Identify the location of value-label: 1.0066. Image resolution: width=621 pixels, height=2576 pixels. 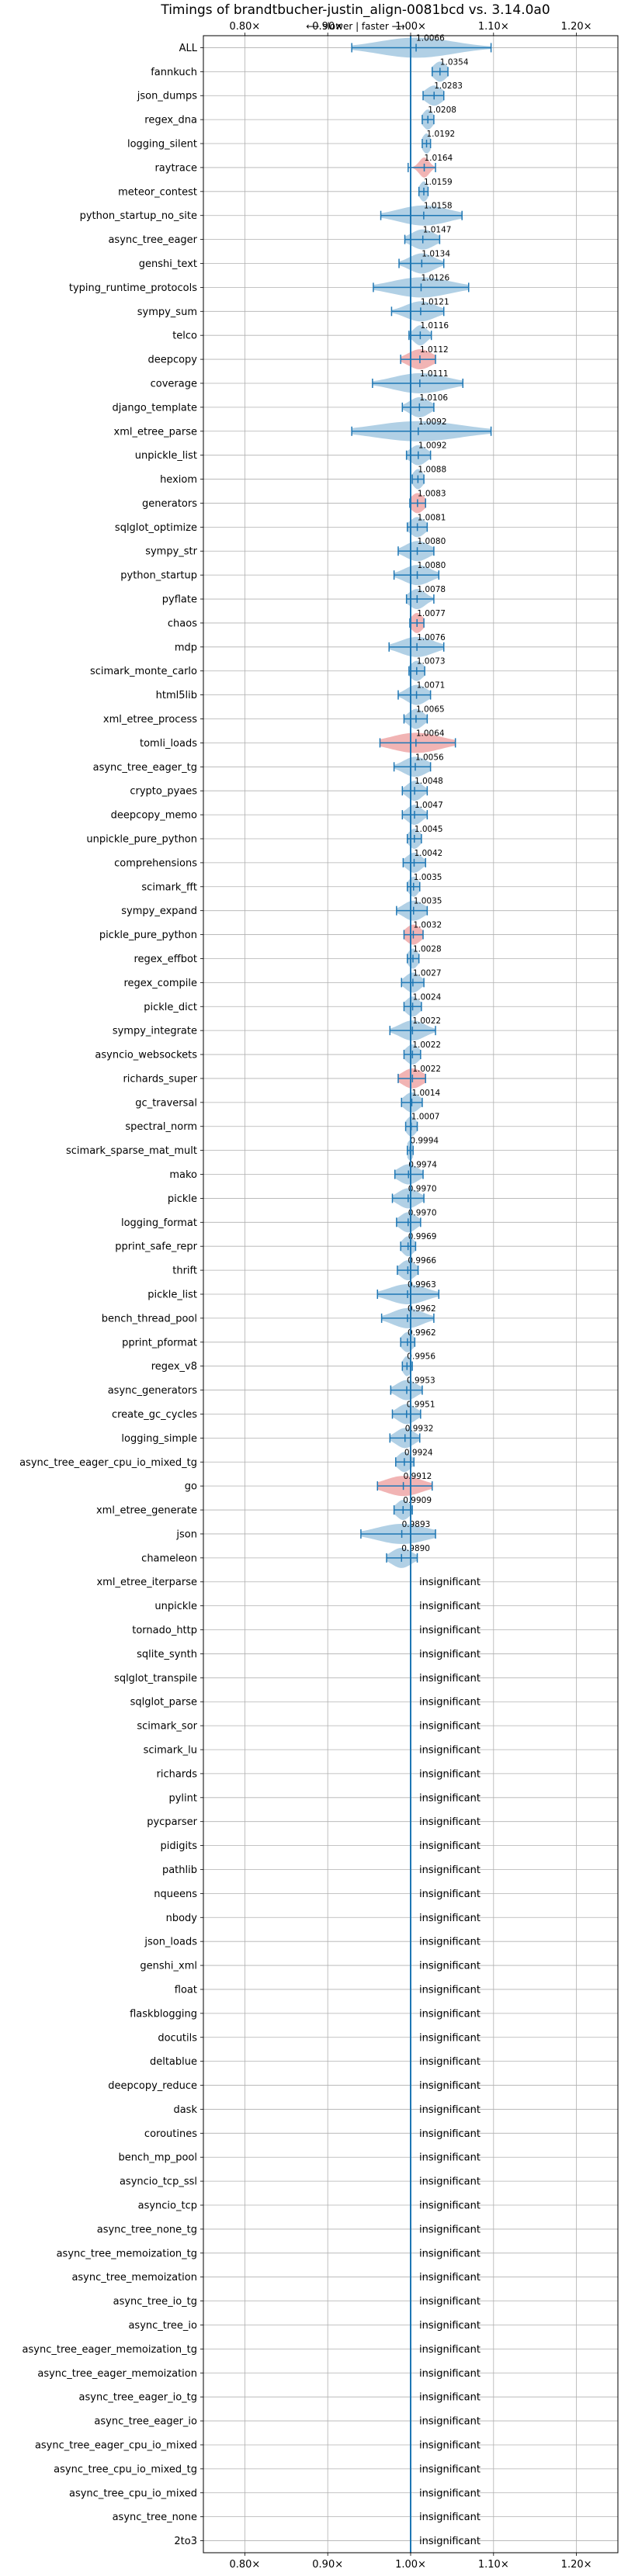
(430, 38).